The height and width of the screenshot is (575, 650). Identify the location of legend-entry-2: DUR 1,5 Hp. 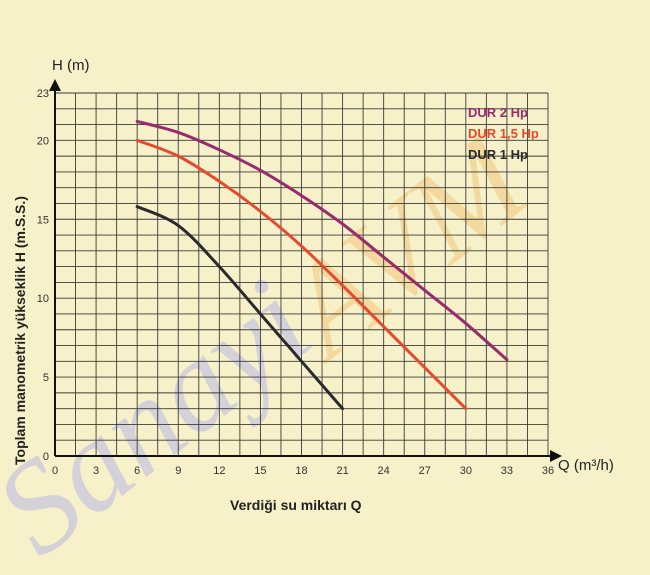
(503, 133).